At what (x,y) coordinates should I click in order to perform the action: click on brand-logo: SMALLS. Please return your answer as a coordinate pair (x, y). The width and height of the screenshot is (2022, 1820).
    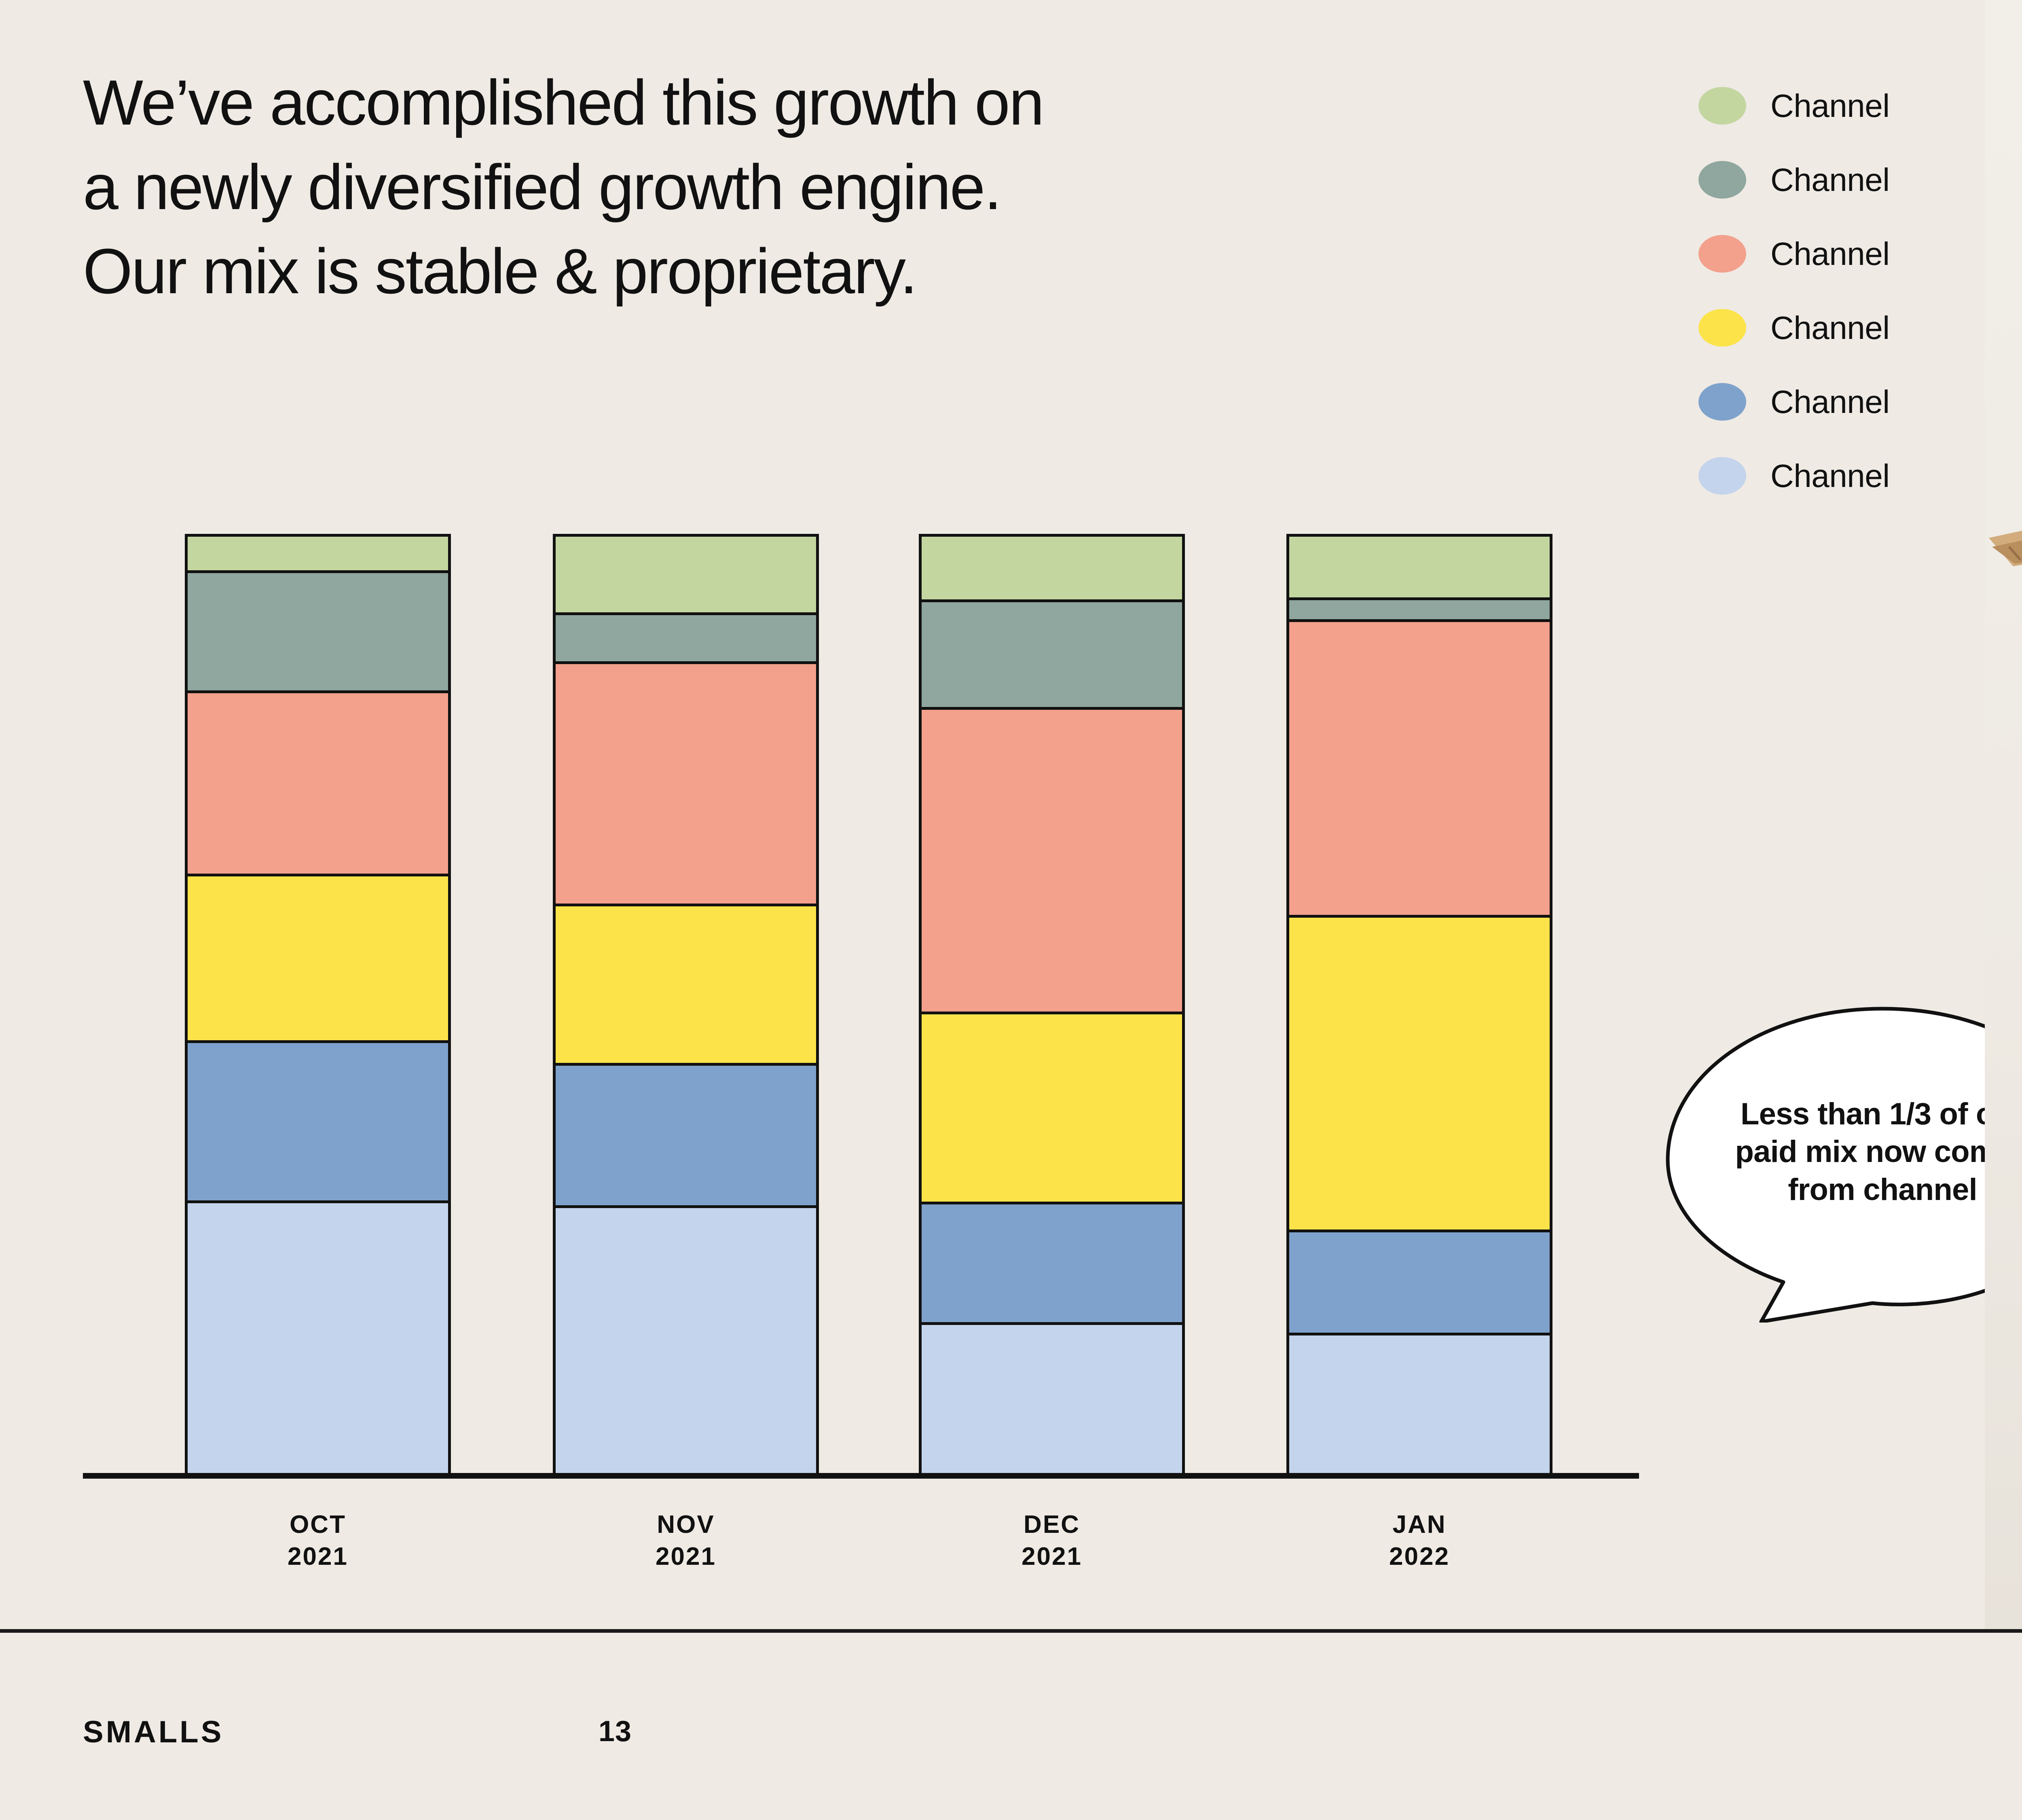
    Looking at the image, I should click on (153, 1732).